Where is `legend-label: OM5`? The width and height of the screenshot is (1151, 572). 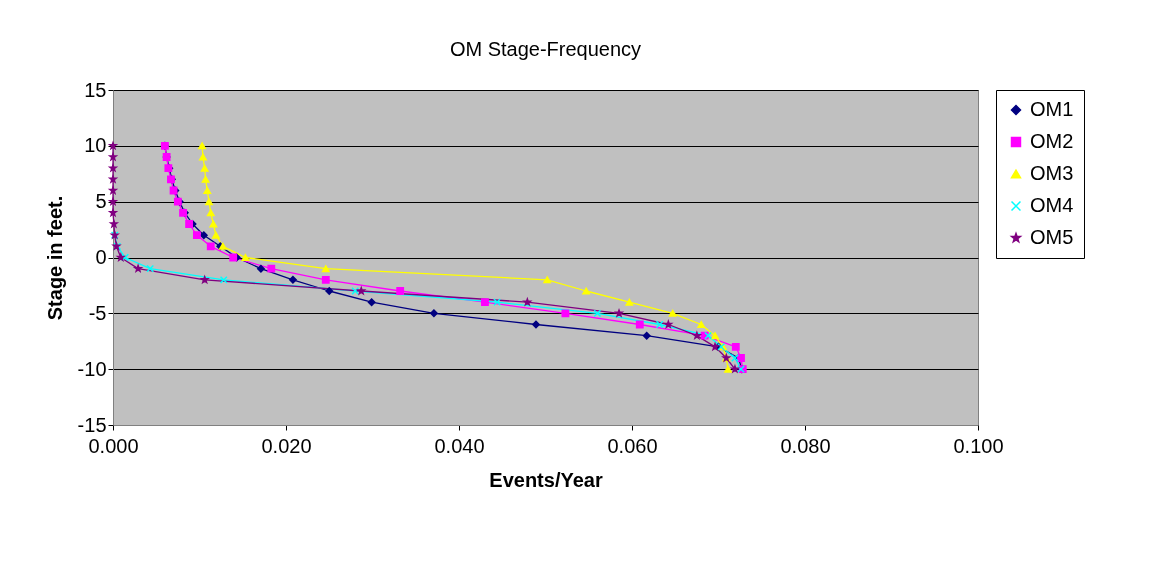
legend-label: OM5 is located at coordinates (1052, 237).